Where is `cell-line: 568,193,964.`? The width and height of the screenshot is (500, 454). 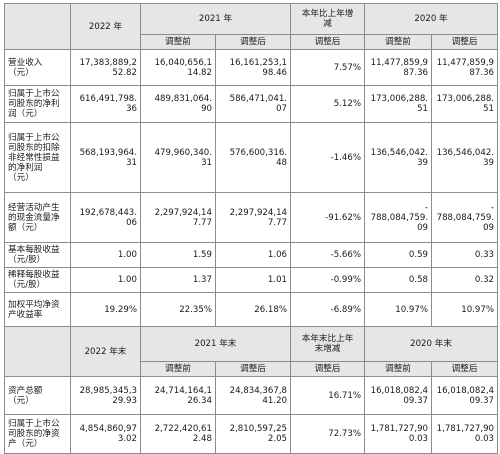
cell-line: 568,193,964. is located at coordinates (108, 152).